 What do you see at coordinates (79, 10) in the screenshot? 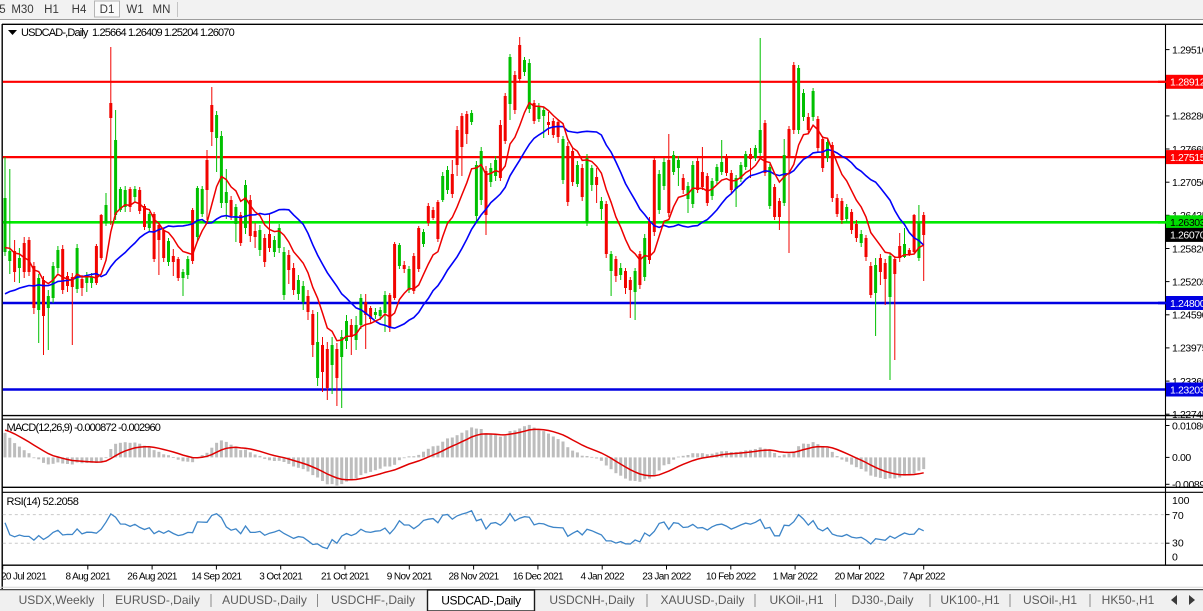
I see `svg-text: H4` at bounding box center [79, 10].